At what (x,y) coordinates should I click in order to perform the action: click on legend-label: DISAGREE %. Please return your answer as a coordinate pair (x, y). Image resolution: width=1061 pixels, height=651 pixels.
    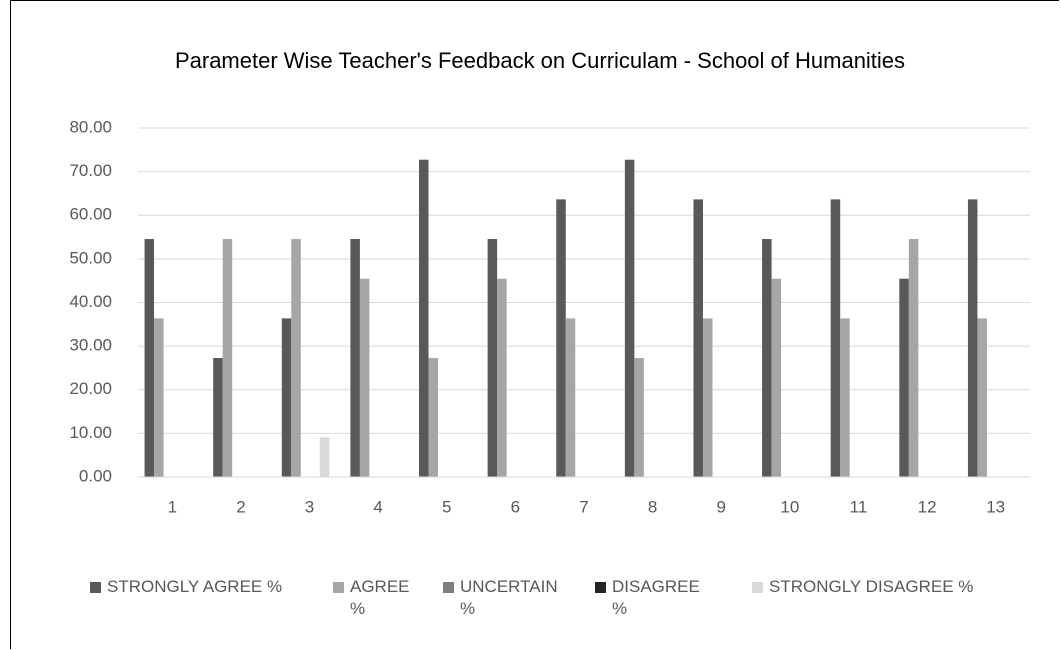
    Looking at the image, I should click on (656, 597).